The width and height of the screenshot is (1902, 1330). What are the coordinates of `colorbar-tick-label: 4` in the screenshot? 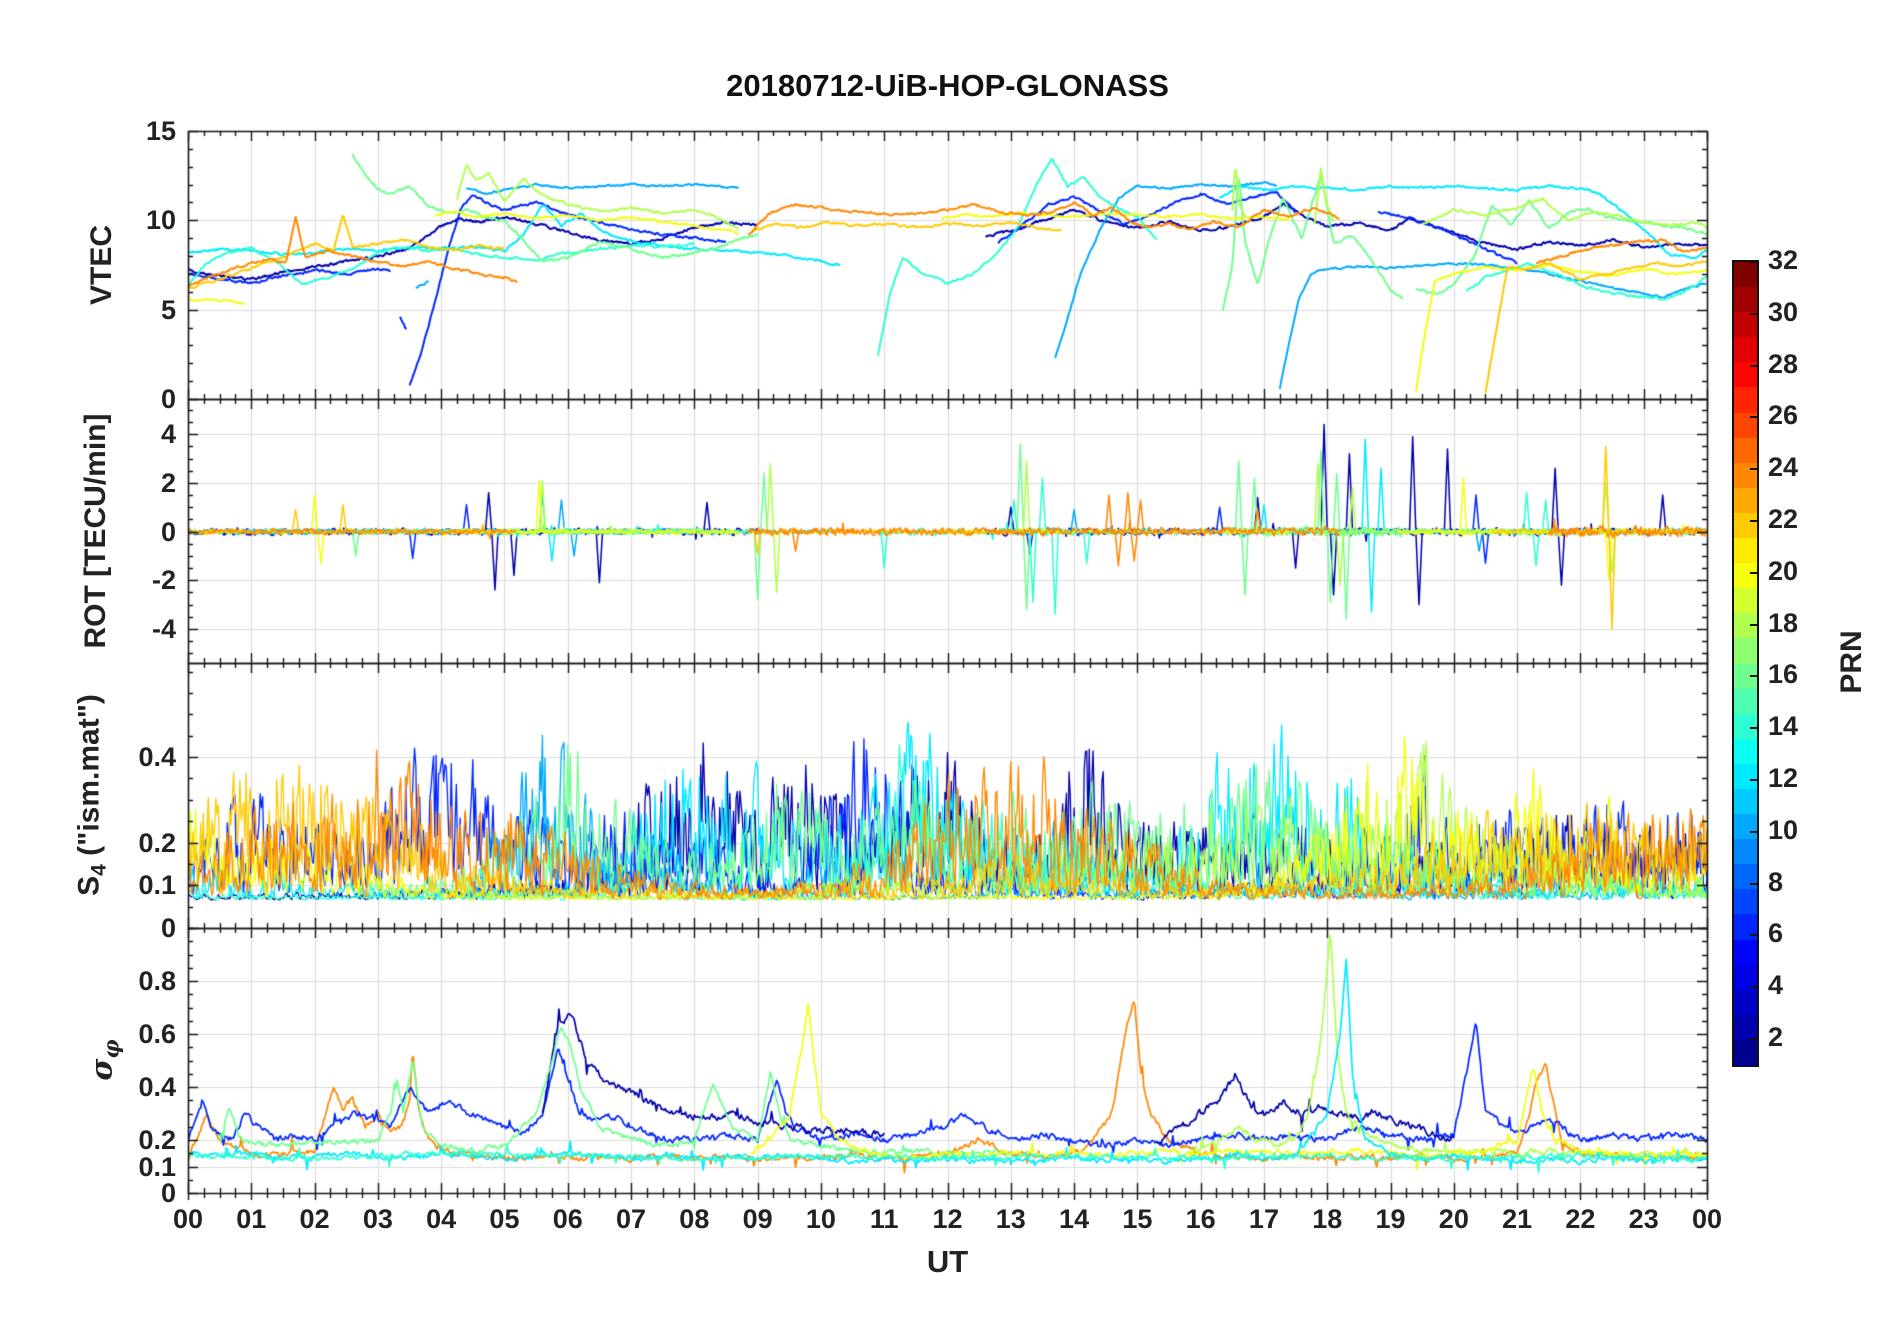 It's located at (1776, 985).